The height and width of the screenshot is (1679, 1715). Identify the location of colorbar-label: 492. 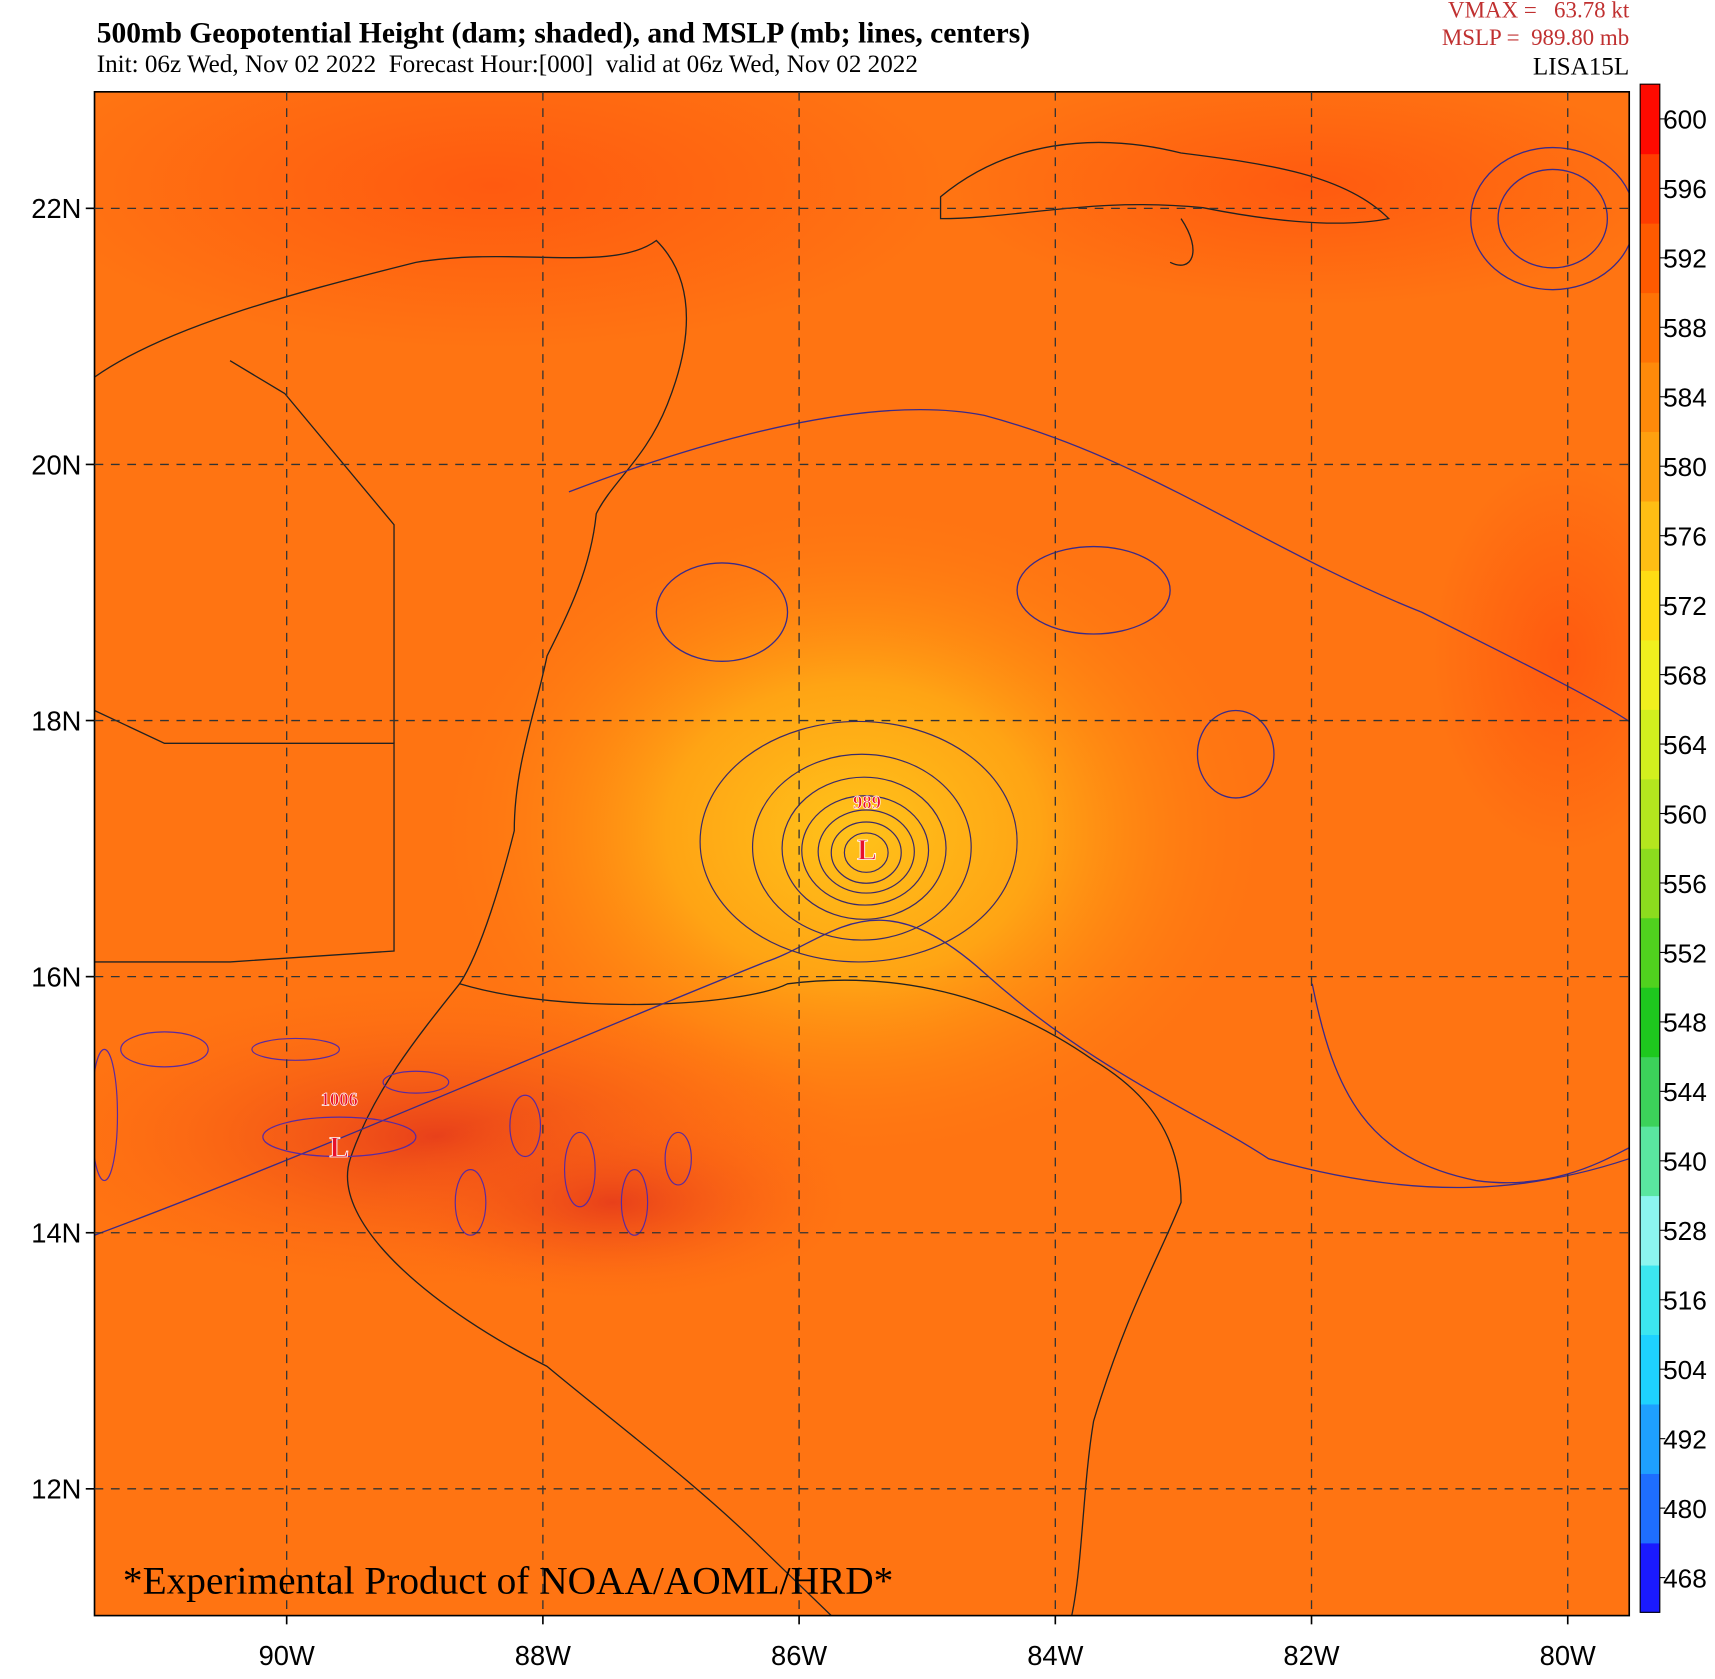
(1685, 1440).